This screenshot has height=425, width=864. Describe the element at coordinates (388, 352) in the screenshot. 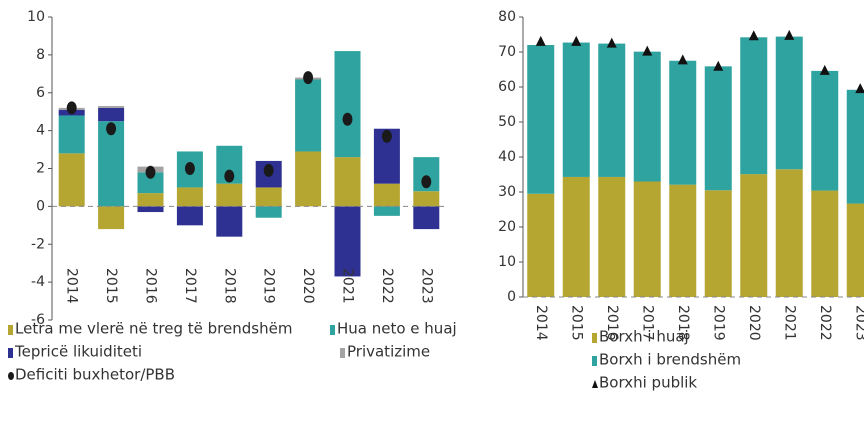

I see `legend-label: Privatizime` at that location.